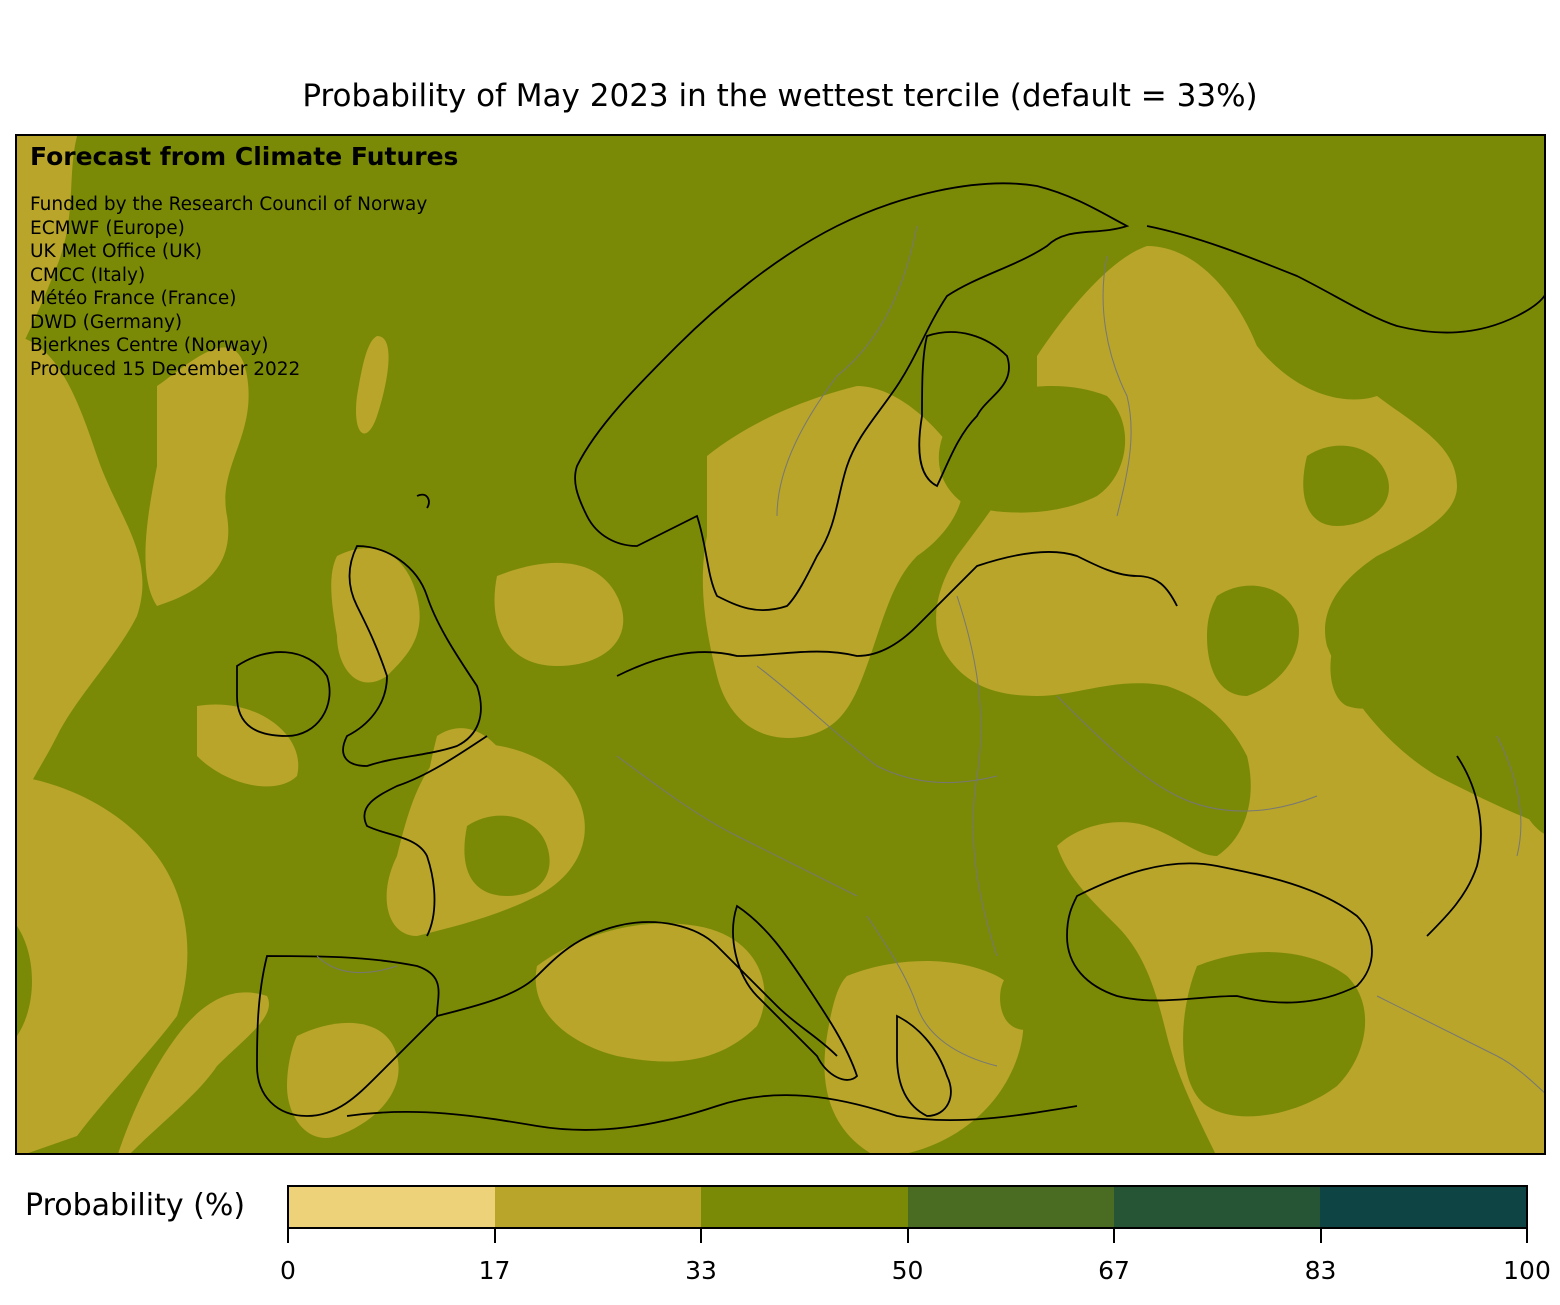  What do you see at coordinates (650, 992) in the screenshot?
I see `patch-mediterranean` at bounding box center [650, 992].